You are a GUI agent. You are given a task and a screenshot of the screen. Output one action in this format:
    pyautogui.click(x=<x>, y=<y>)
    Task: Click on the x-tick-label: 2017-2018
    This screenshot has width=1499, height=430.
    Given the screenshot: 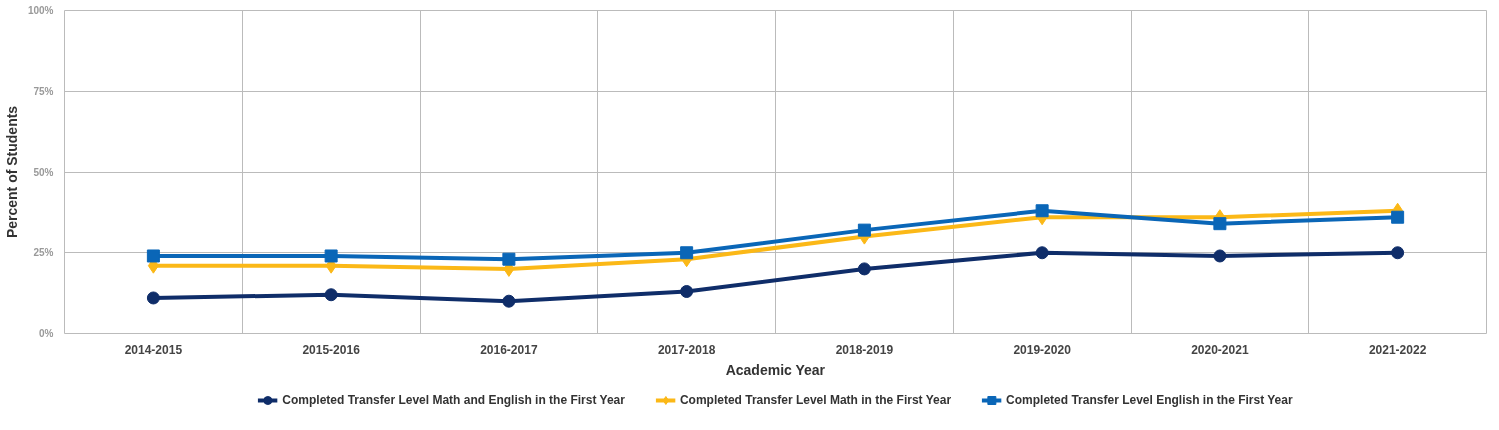 What is the action you would take?
    pyautogui.click(x=686, y=349)
    